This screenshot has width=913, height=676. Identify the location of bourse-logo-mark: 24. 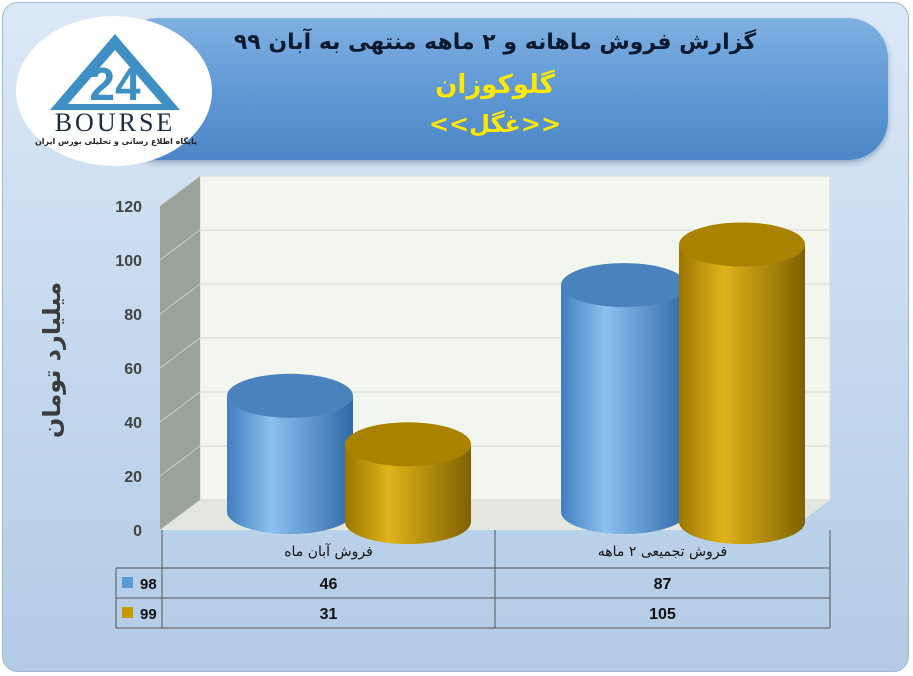
(115, 72).